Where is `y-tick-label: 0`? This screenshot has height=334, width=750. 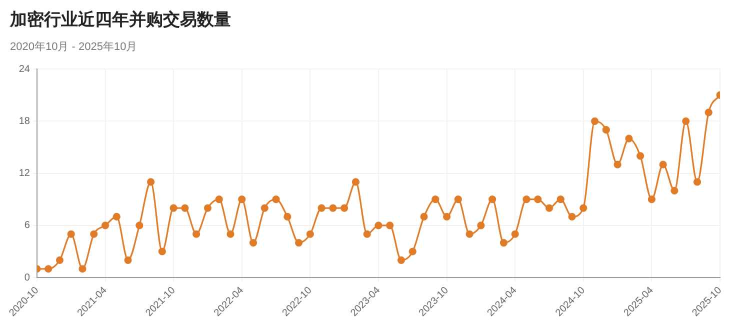 y-tick-label: 0 is located at coordinates (27, 278).